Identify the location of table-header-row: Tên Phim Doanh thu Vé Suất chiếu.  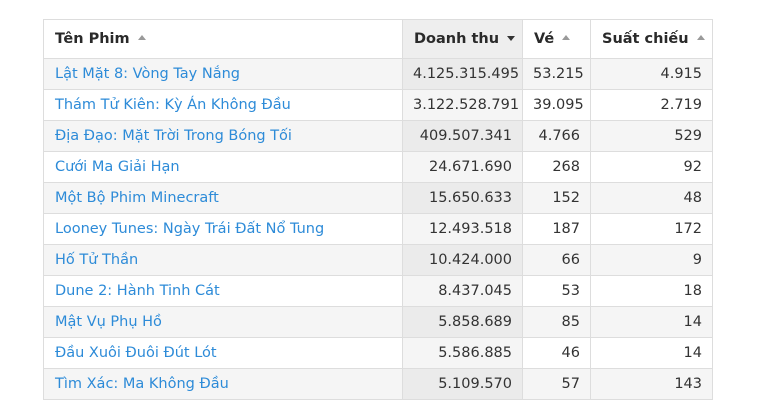
(378, 39).